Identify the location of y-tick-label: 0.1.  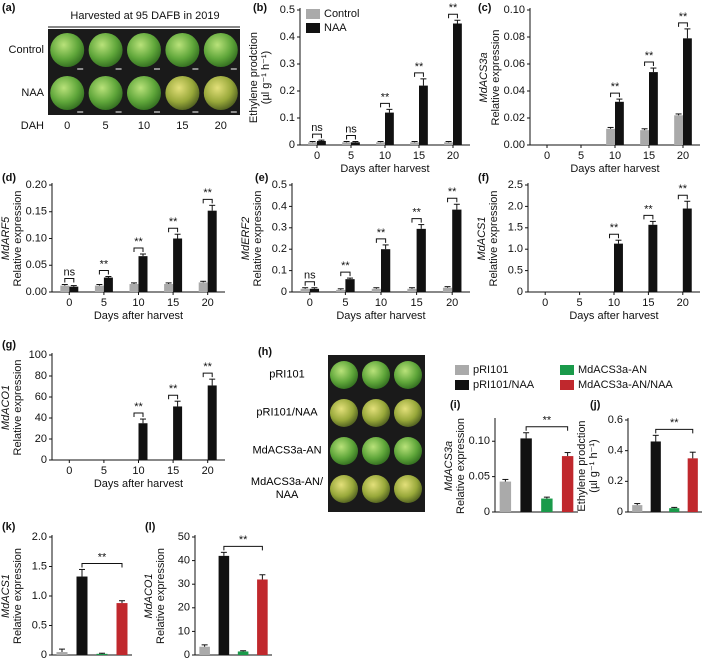
(287, 118).